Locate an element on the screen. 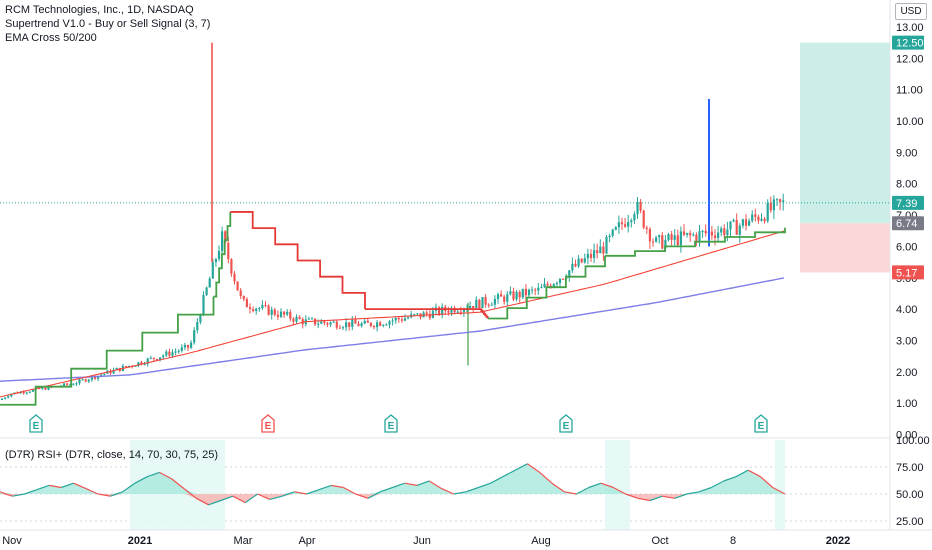 Image resolution: width=932 pixels, height=550 pixels. currency-button: USD is located at coordinates (911, 11).